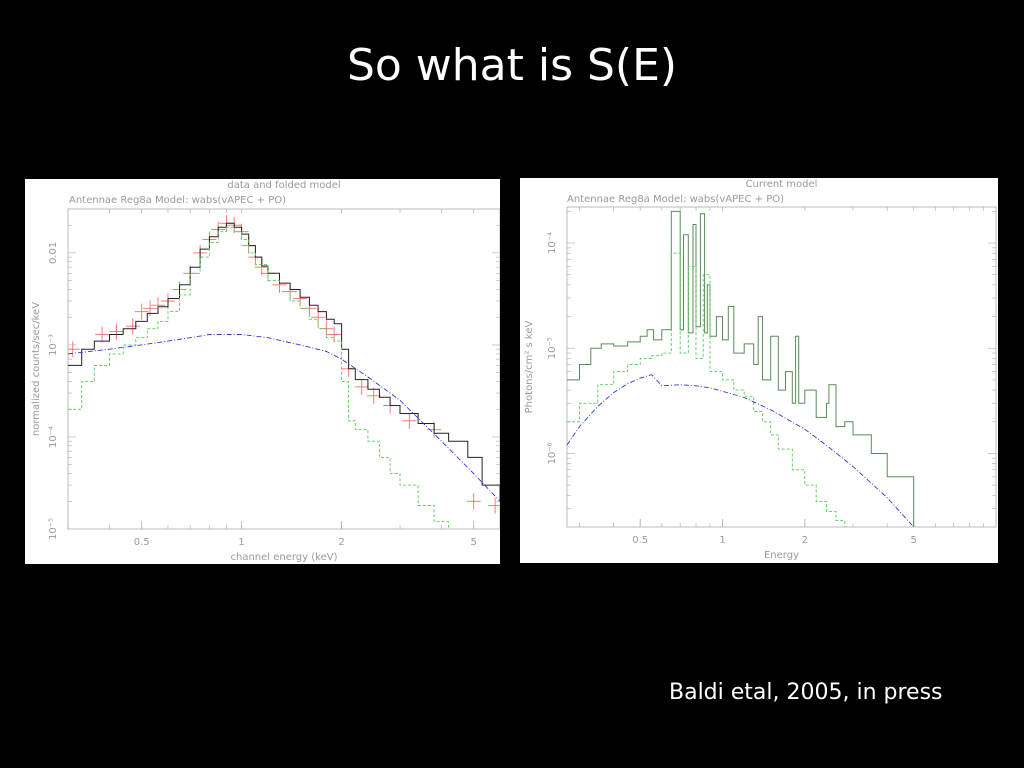 This screenshot has width=1024, height=768. What do you see at coordinates (529, 366) in the screenshot?
I see `y-axis-label: Photons/cm² s keV` at bounding box center [529, 366].